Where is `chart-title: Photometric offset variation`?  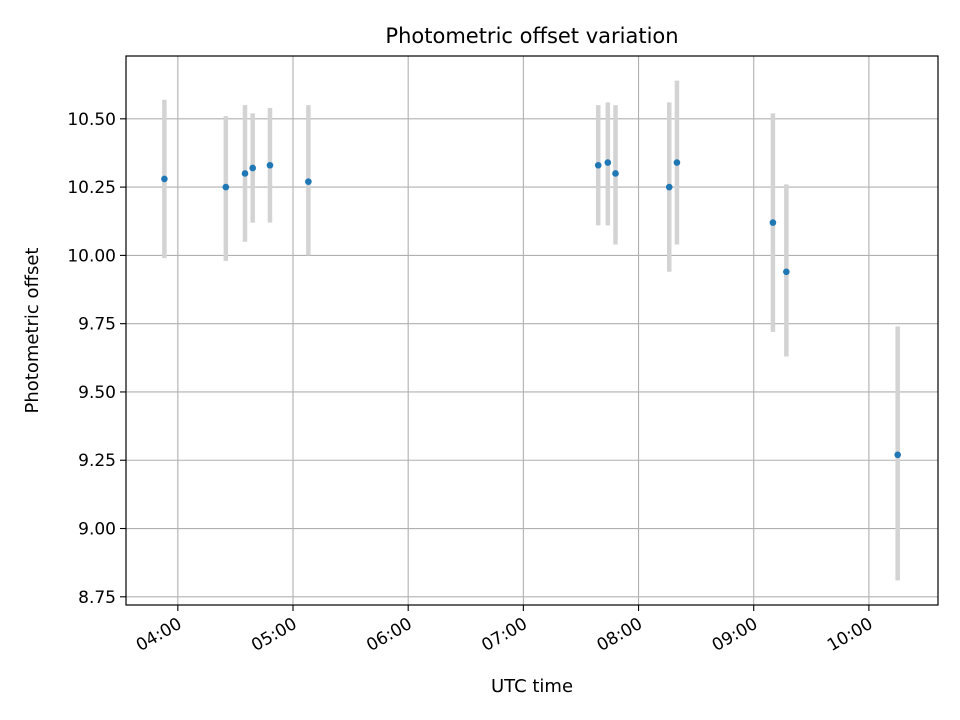
chart-title: Photometric offset variation is located at coordinates (531, 36).